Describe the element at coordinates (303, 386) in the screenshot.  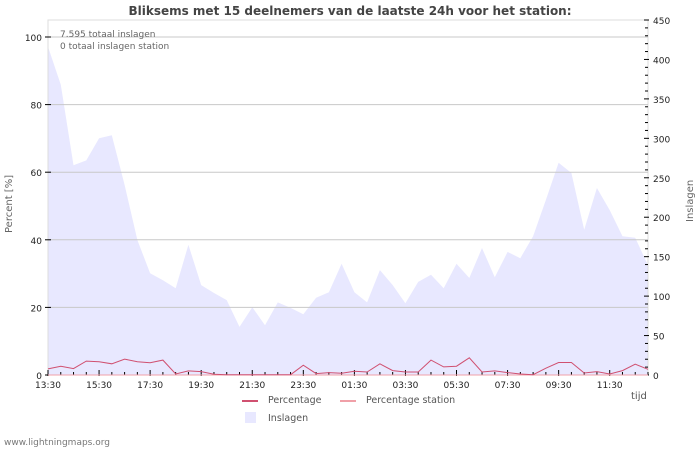
I see `tick-label: 23:30` at that location.